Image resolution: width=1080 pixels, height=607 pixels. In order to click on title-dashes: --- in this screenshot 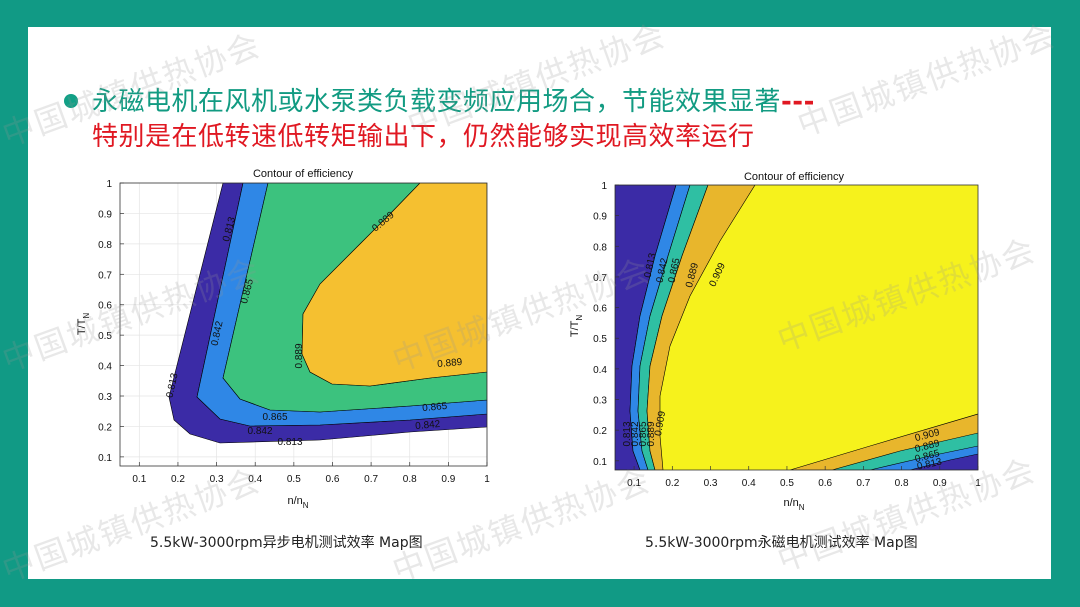, I will do `click(798, 102)`.